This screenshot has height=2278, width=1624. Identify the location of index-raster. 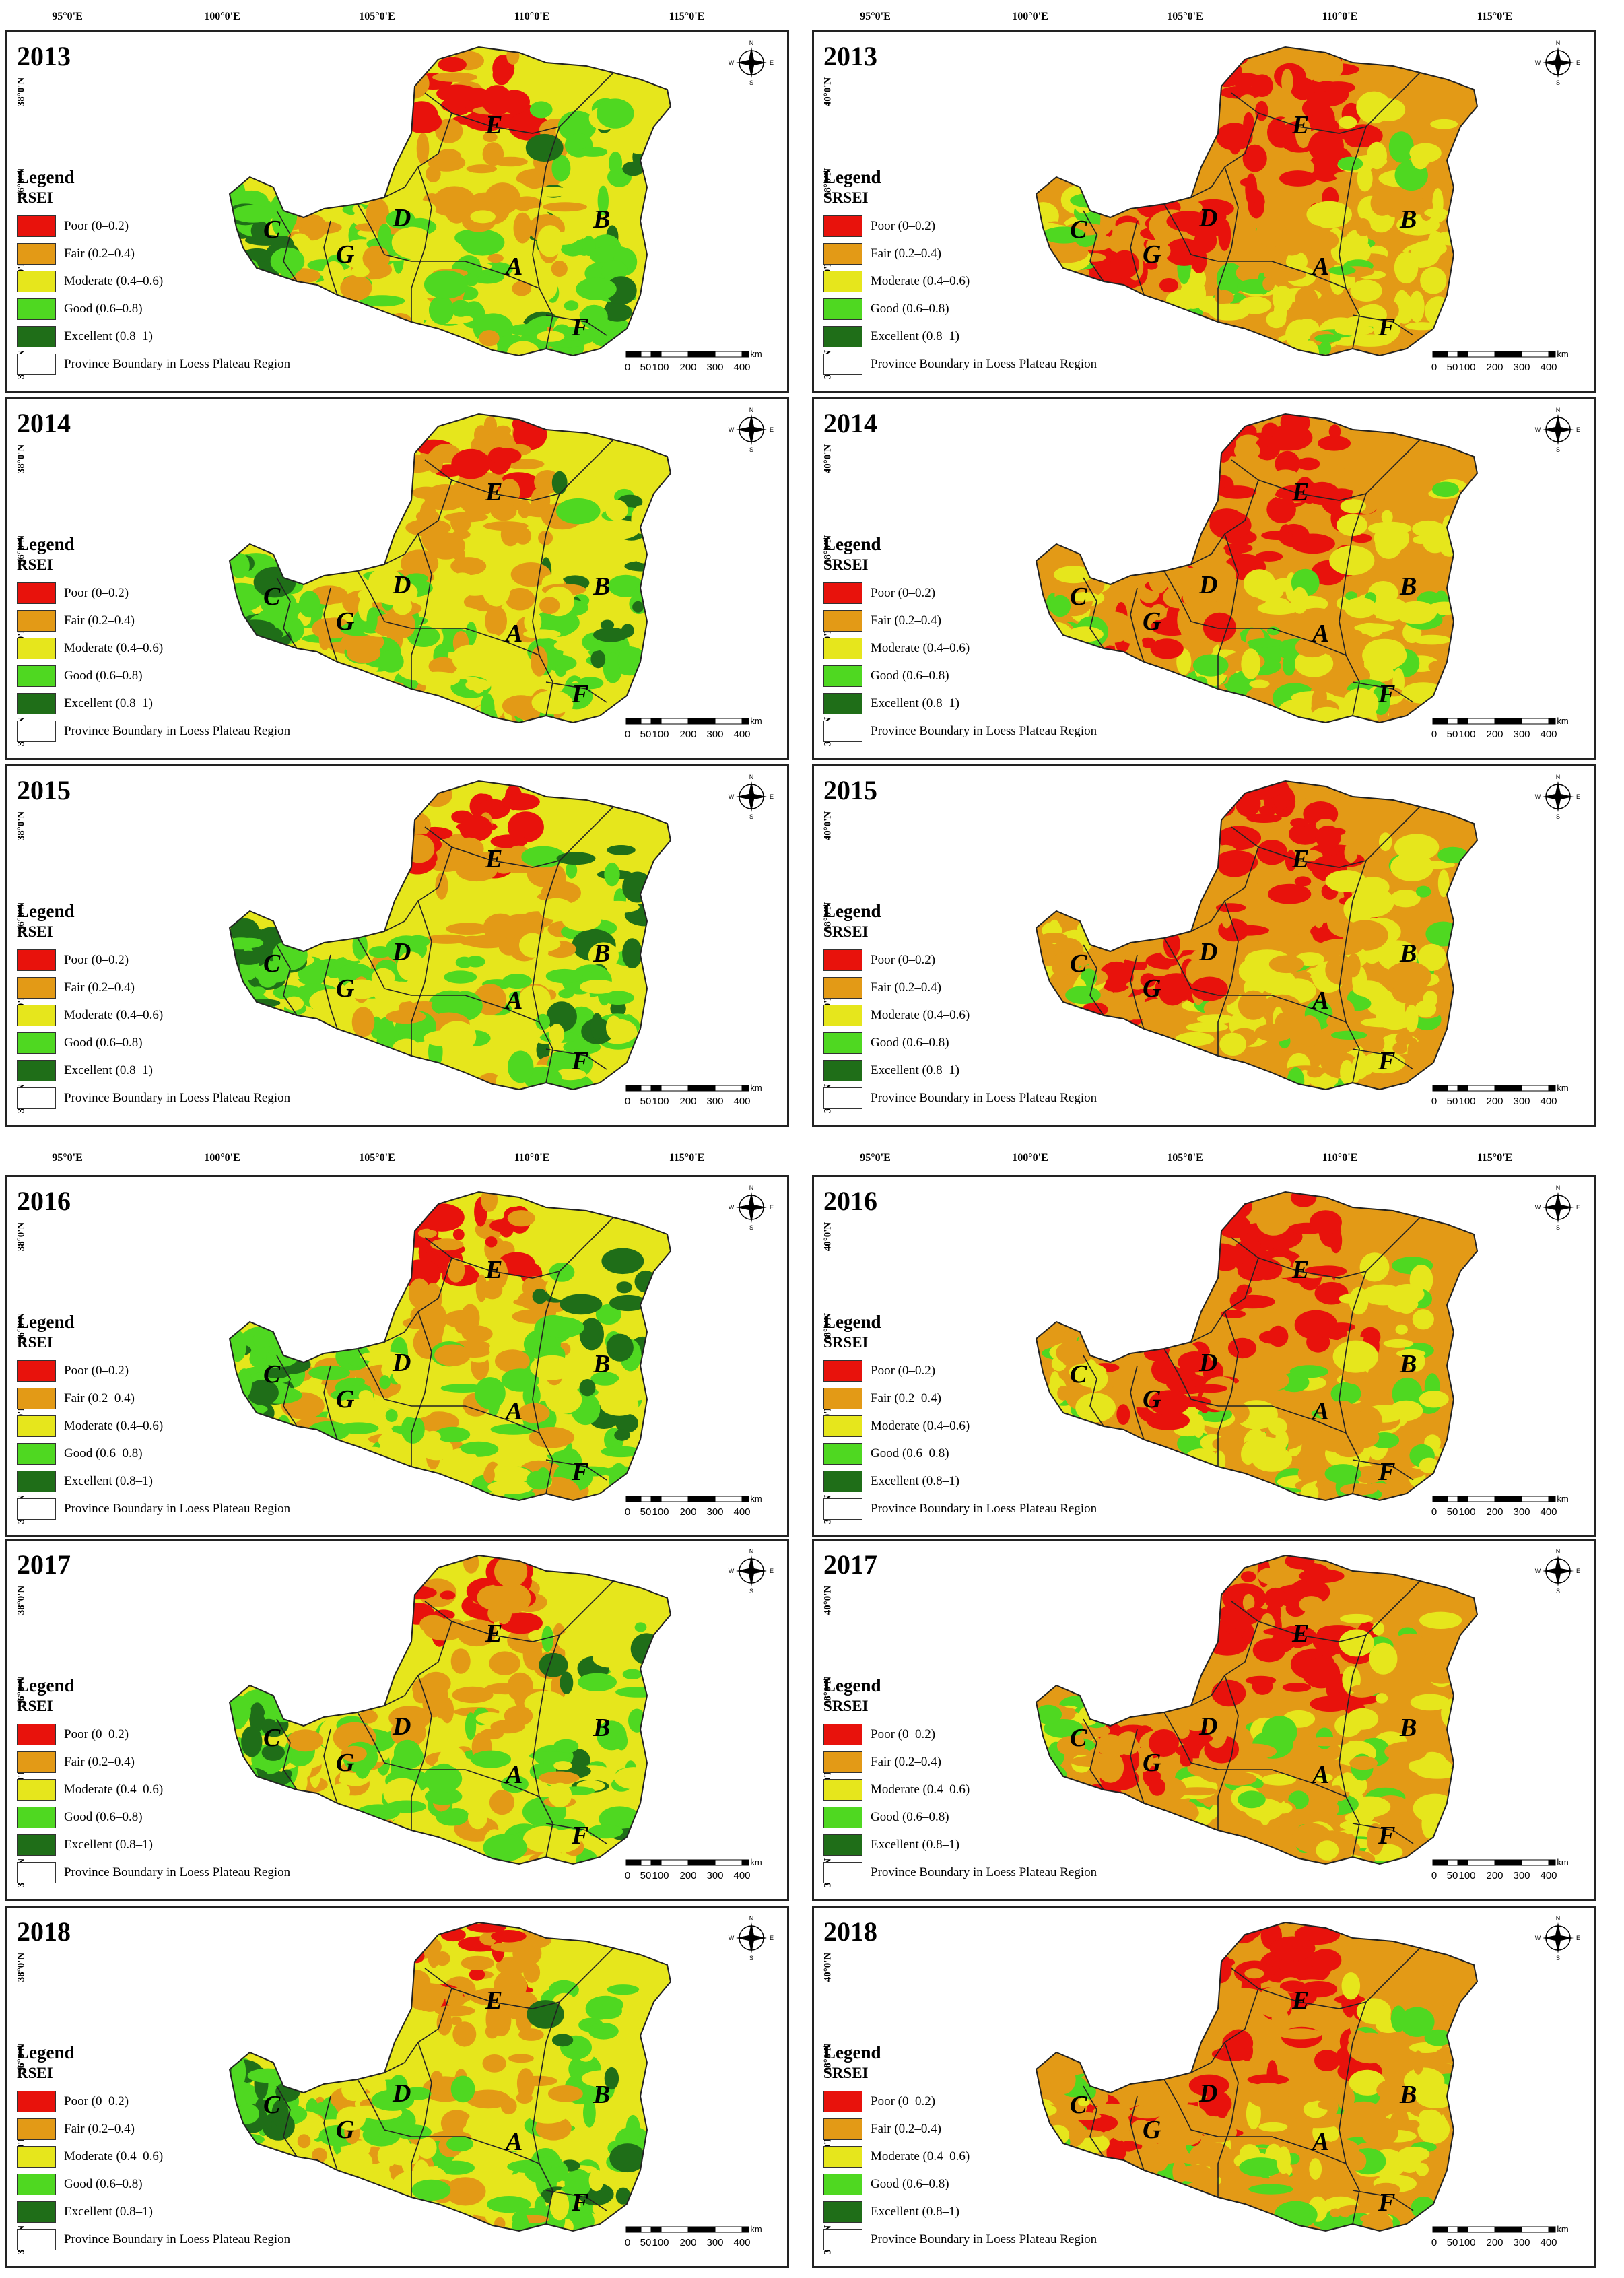
(1256, 935).